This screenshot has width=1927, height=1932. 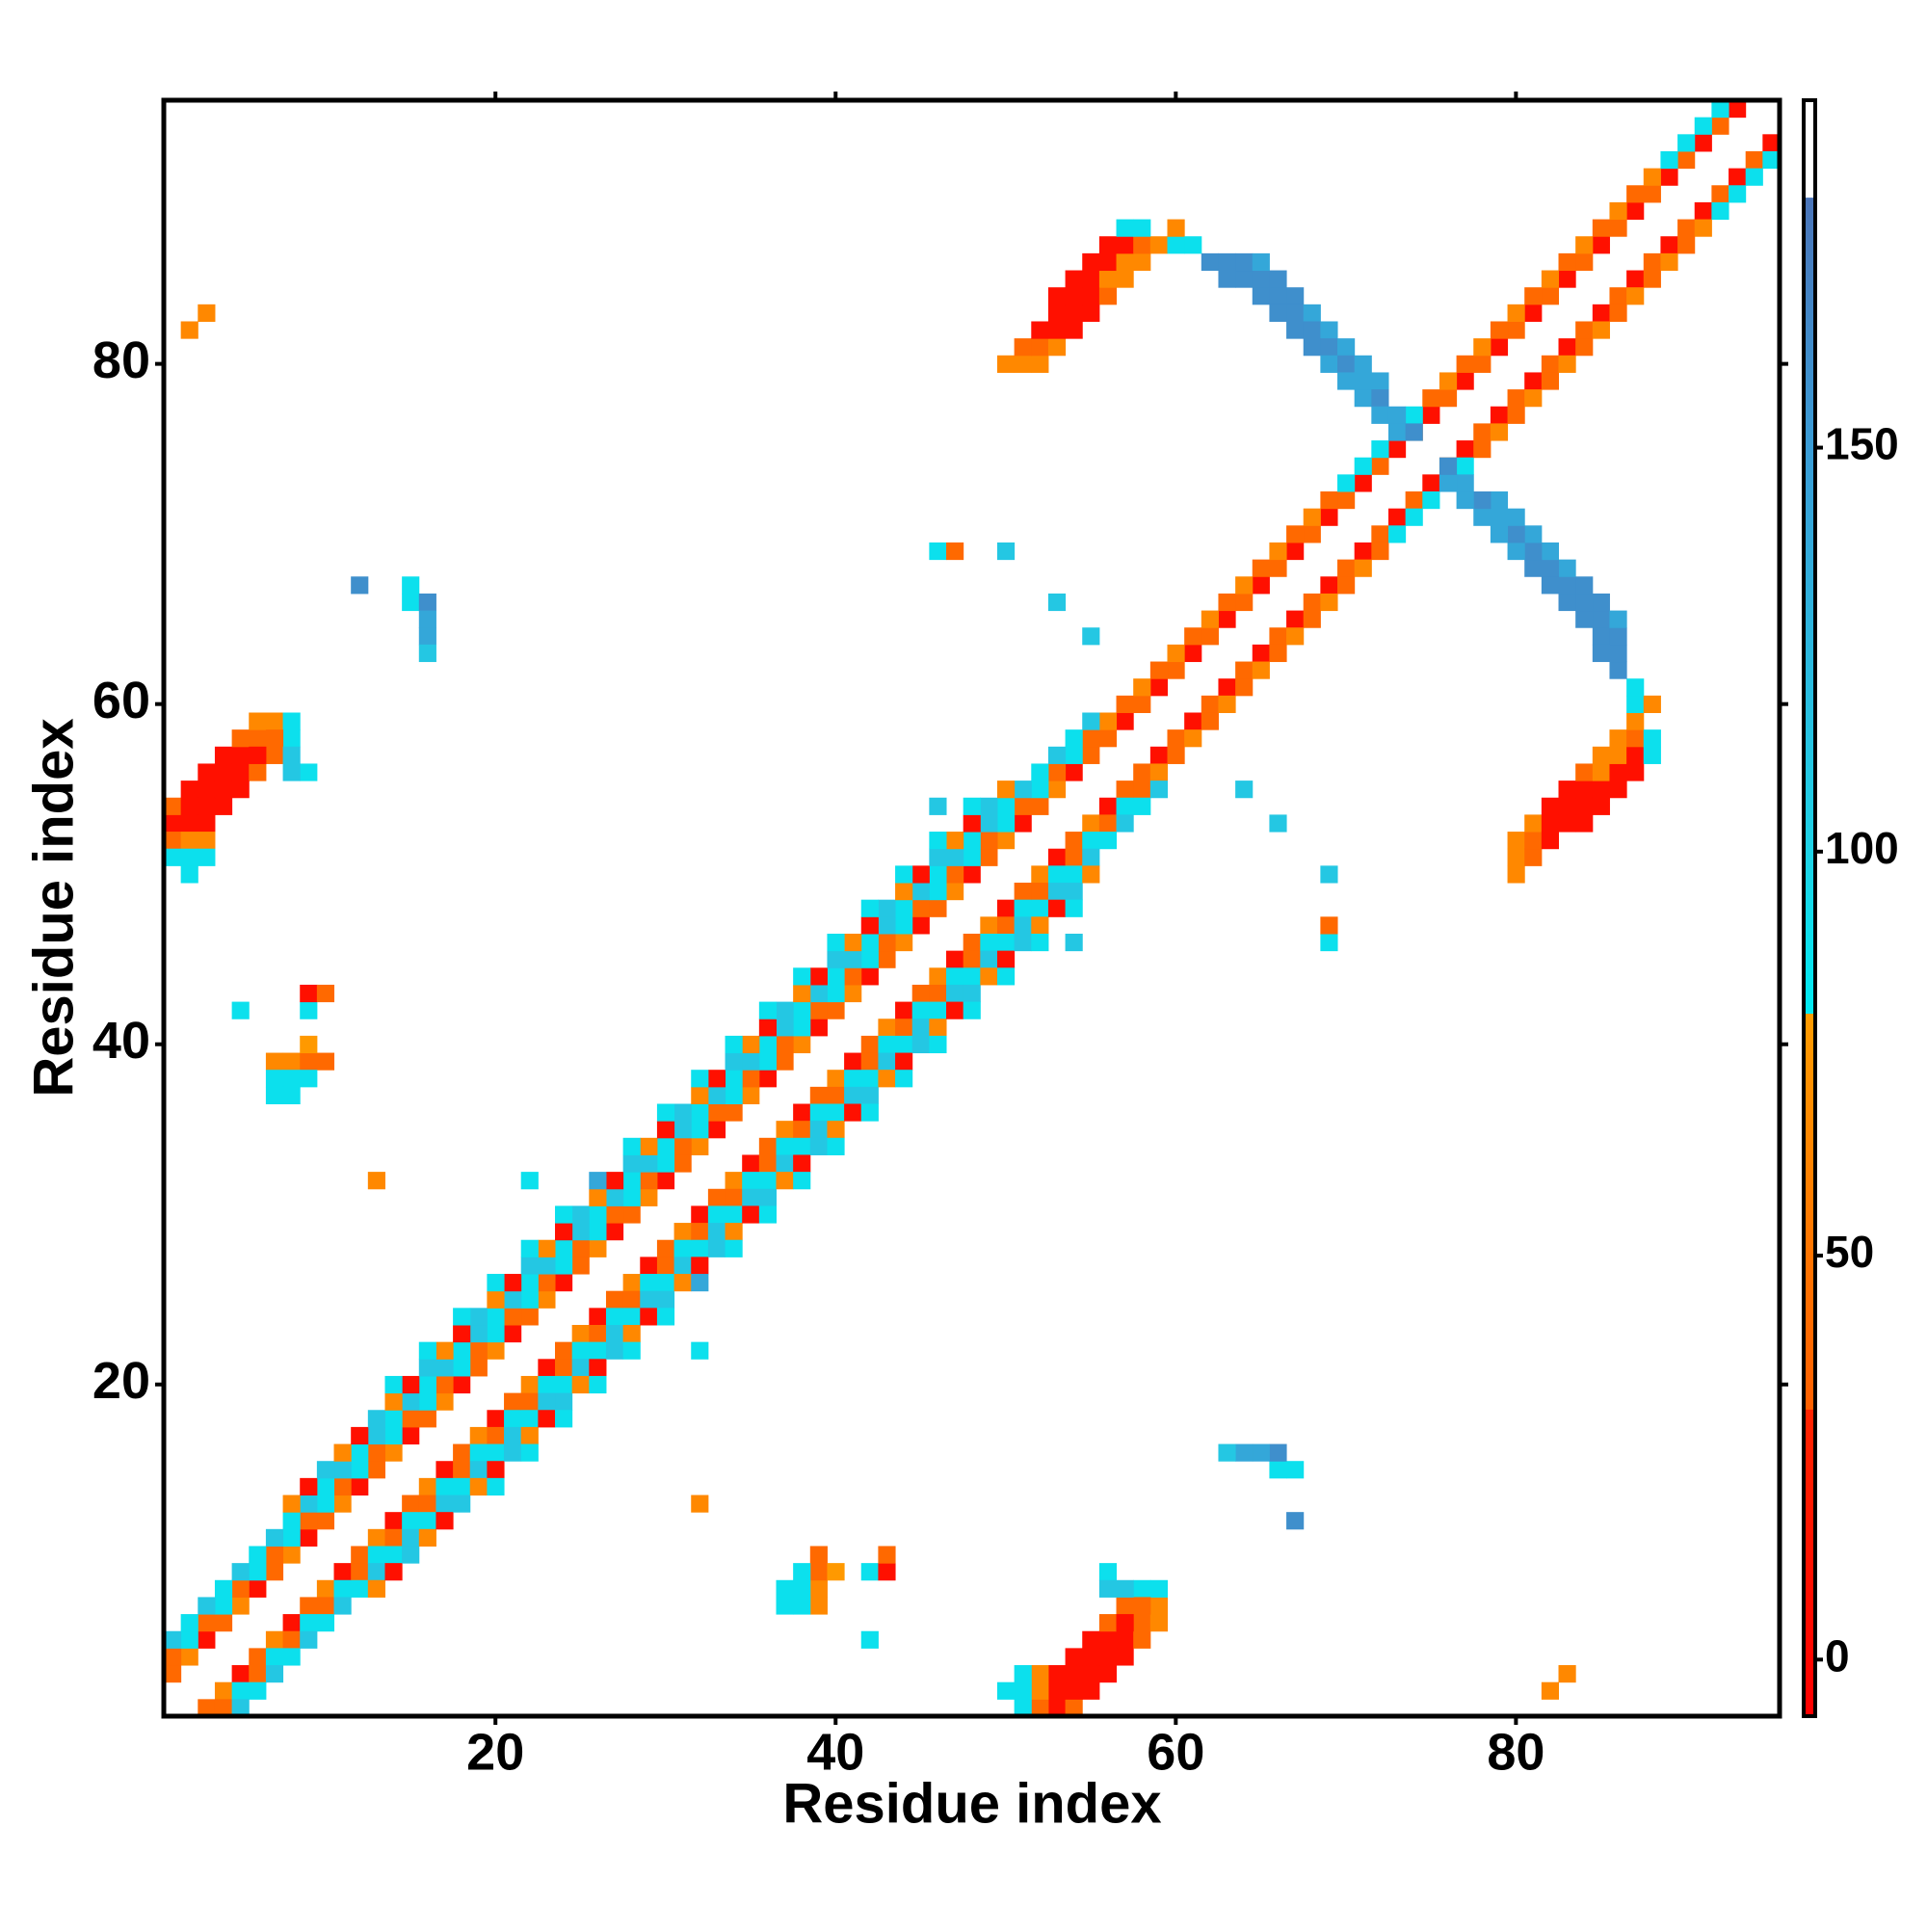 I want to click on x-tick-label: 60, so click(x=1175, y=1752).